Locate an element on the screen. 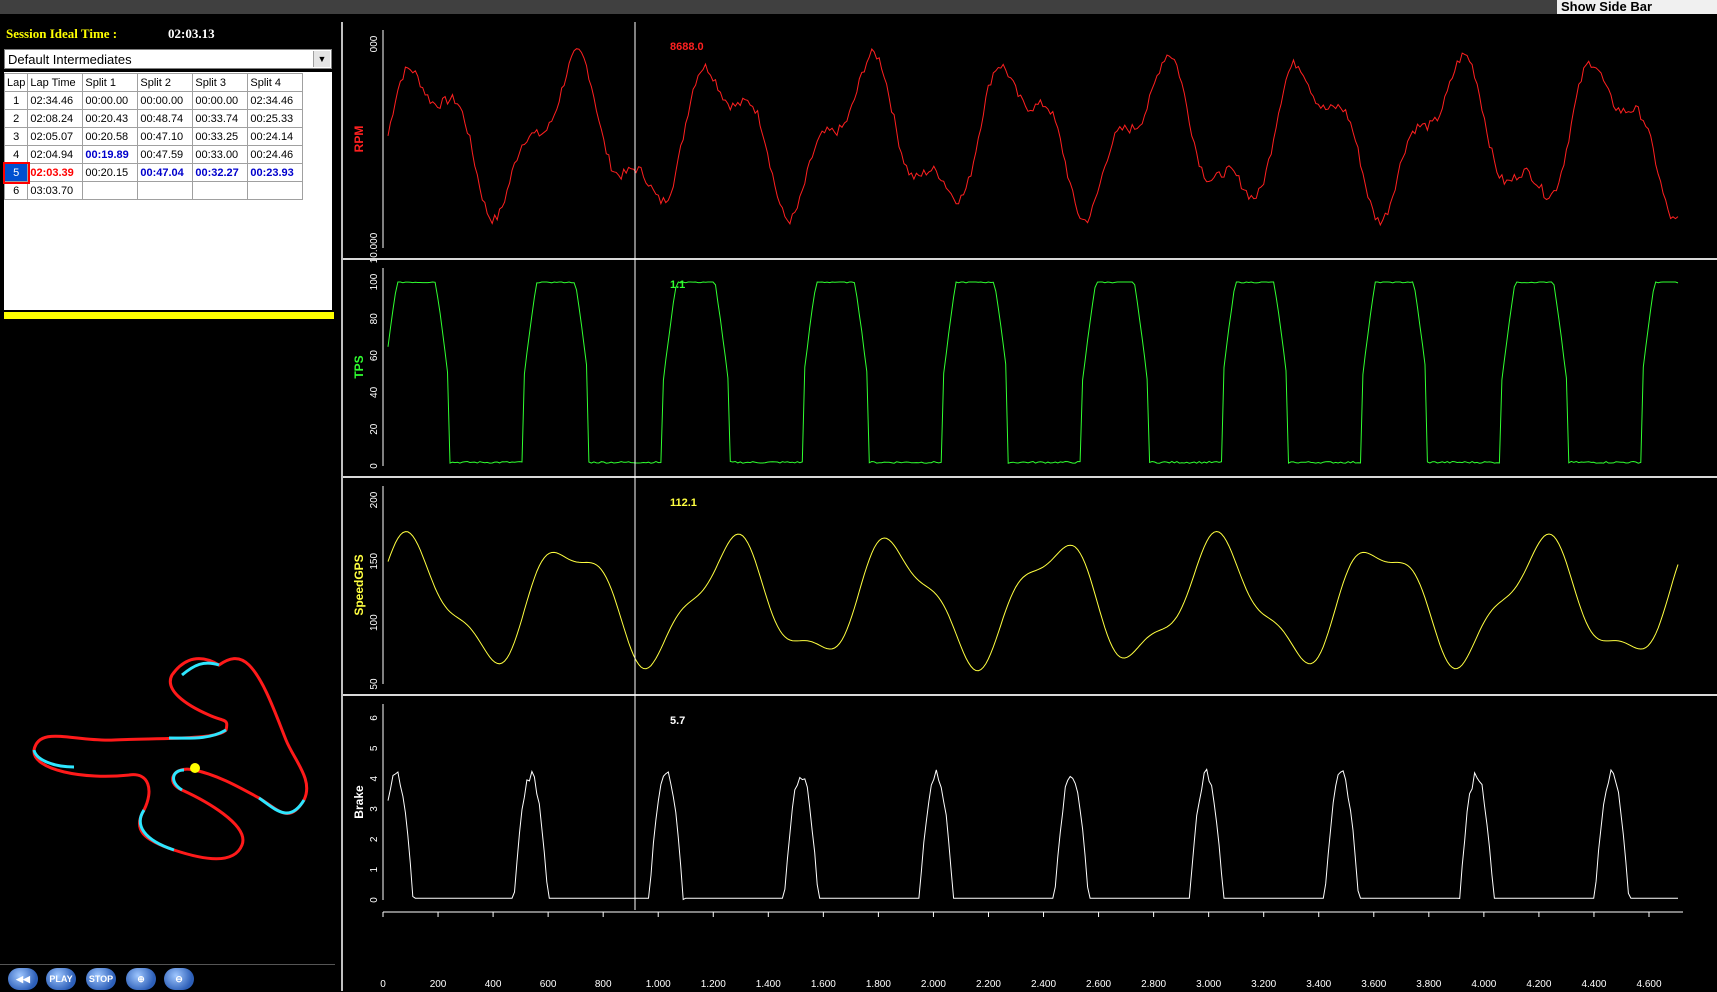 This screenshot has height=992, width=1717. session-ideal-time-value: 02:03.13 is located at coordinates (191, 33).